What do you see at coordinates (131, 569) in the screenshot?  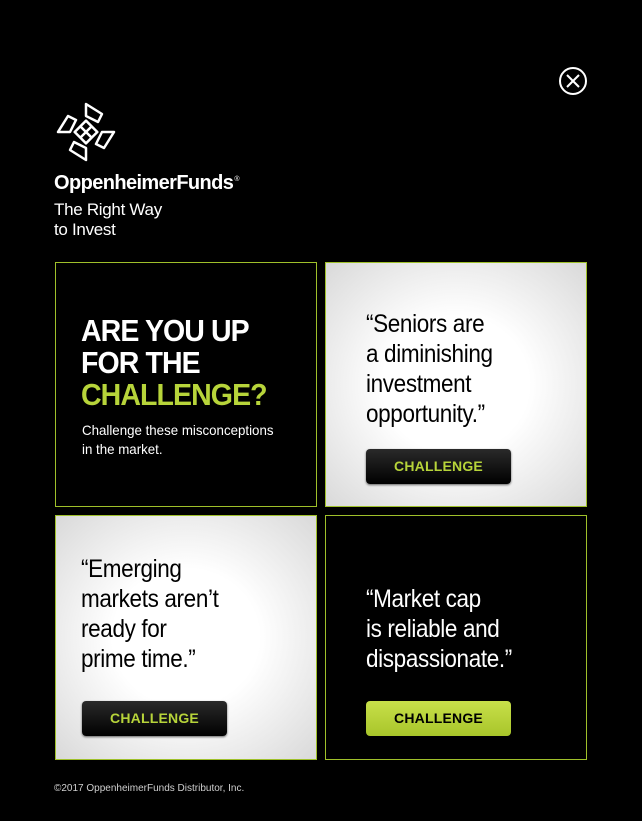 I see `quote-line: “Emerging` at bounding box center [131, 569].